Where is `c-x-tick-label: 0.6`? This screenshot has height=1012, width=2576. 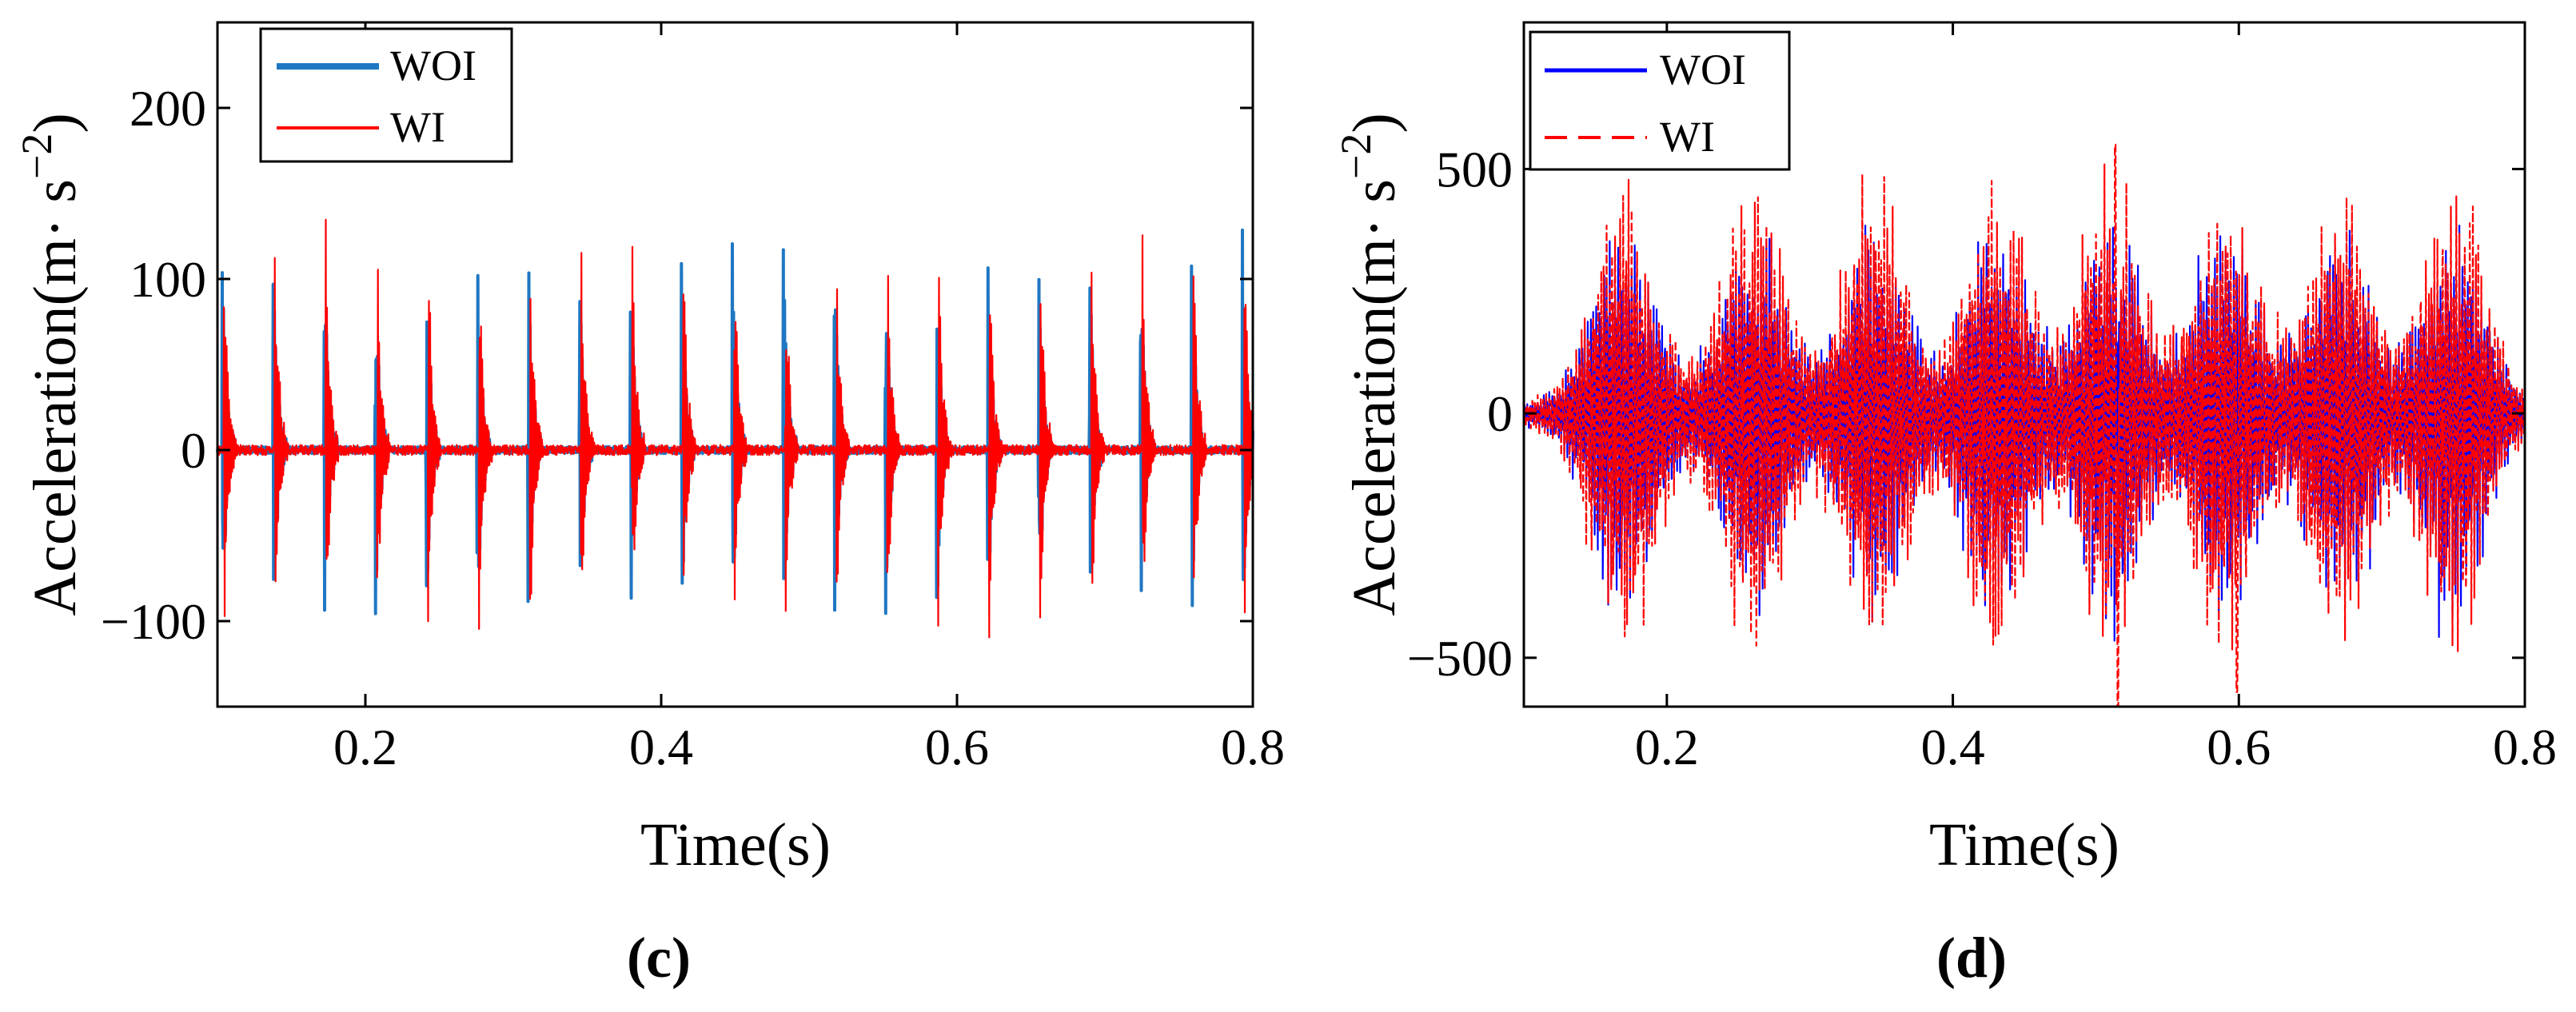 c-x-tick-label: 0.6 is located at coordinates (957, 747).